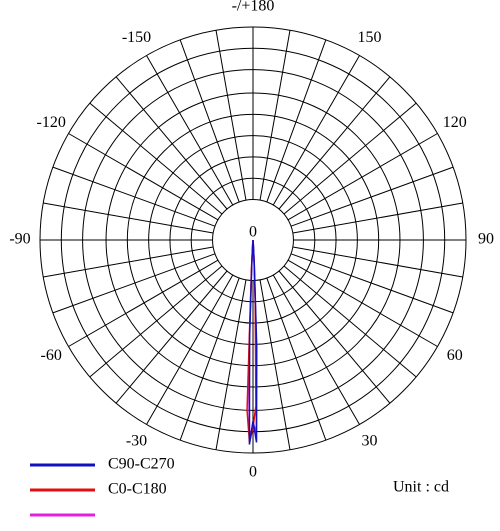  Describe the element at coordinates (136, 37) in the screenshot. I see `angle-tick-label: -150` at that location.